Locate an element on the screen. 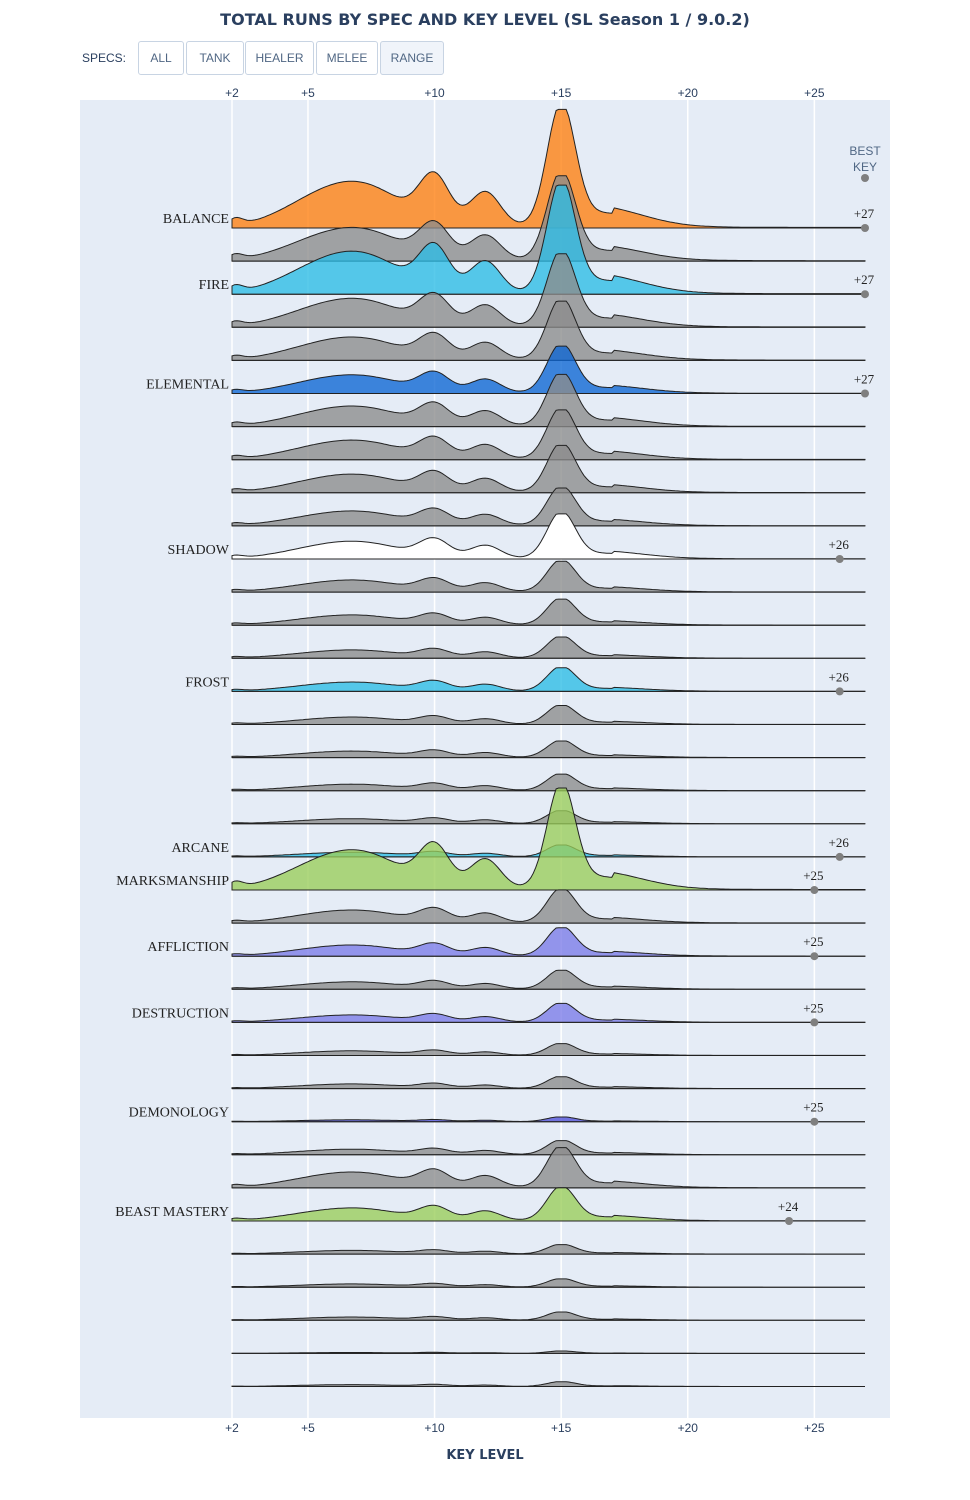 This screenshot has height=1500, width=970. x-tick-label-bottom: +2 is located at coordinates (232, 1428).